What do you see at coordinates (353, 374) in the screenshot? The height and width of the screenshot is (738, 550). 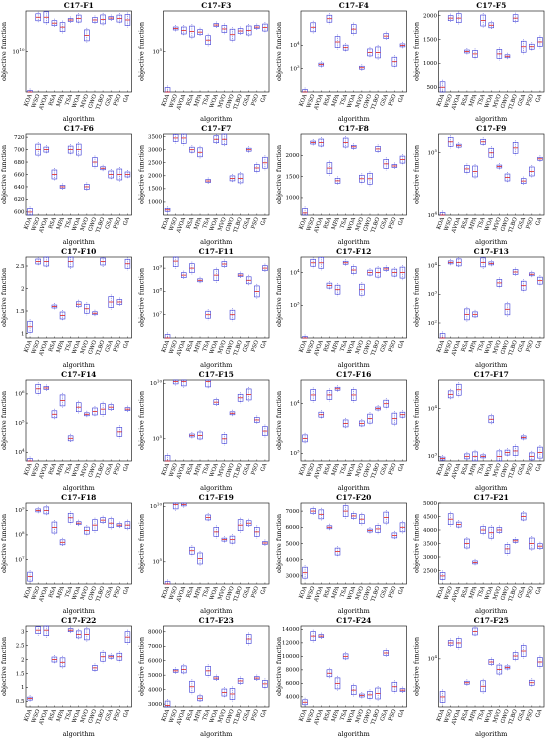 I see `panel-title: C17-F16` at bounding box center [353, 374].